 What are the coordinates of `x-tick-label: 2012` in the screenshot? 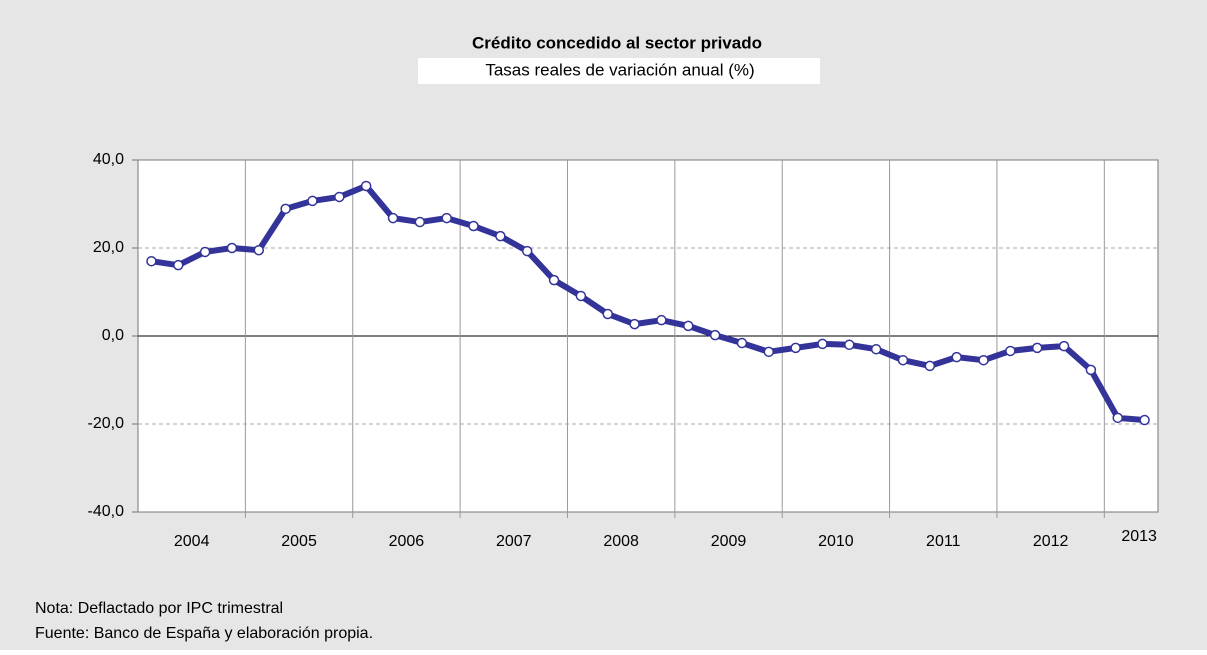 It's located at (1051, 541).